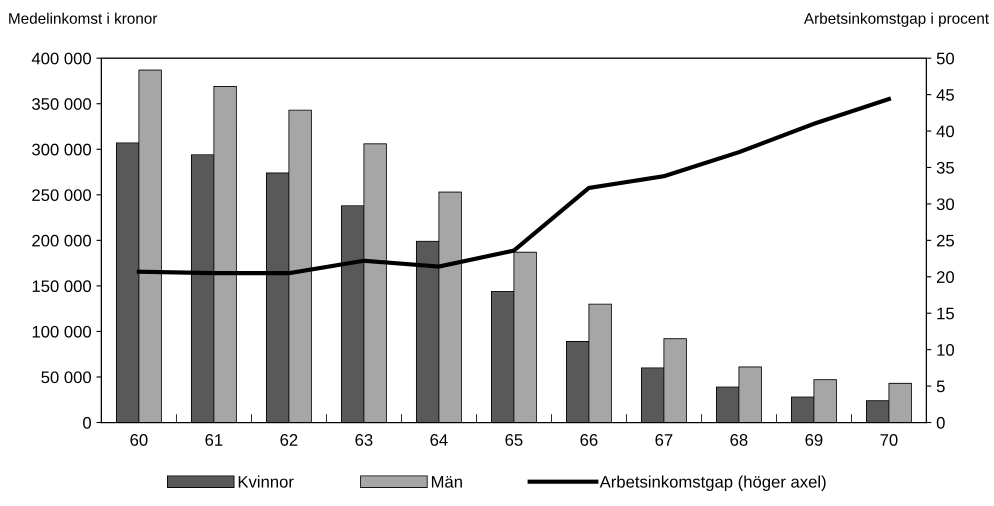  Describe the element at coordinates (83, 18) in the screenshot. I see `y-axis-title: Medelinkomst i kronor` at that location.